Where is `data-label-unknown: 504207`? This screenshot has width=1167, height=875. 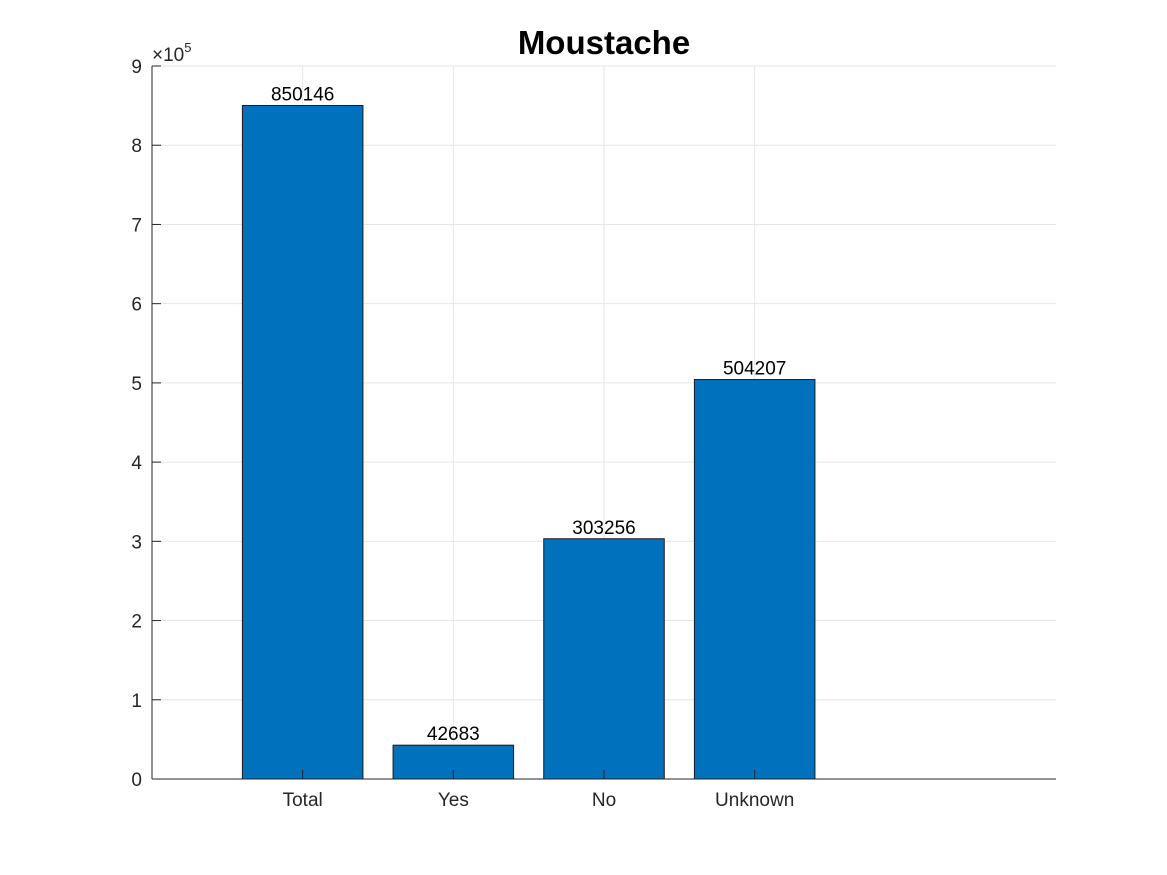 data-label-unknown: 504207 is located at coordinates (754, 369).